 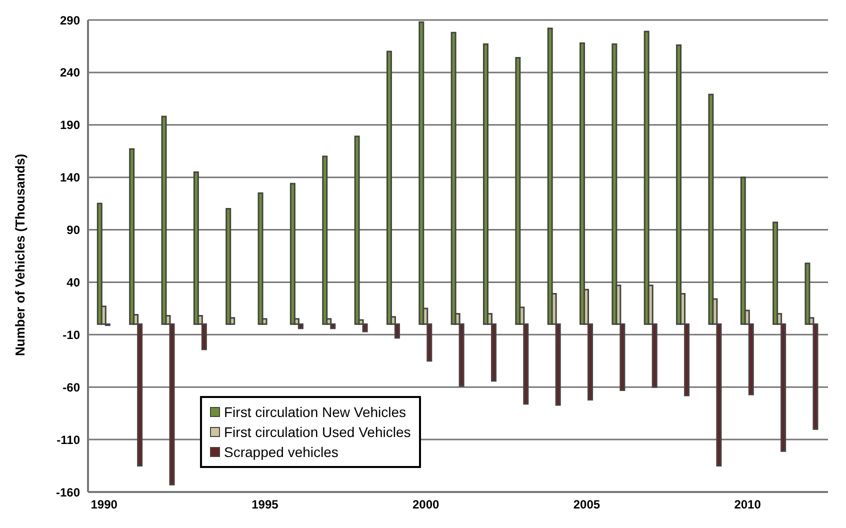 What do you see at coordinates (104, 505) in the screenshot?
I see `x-tick-label: 1990` at bounding box center [104, 505].